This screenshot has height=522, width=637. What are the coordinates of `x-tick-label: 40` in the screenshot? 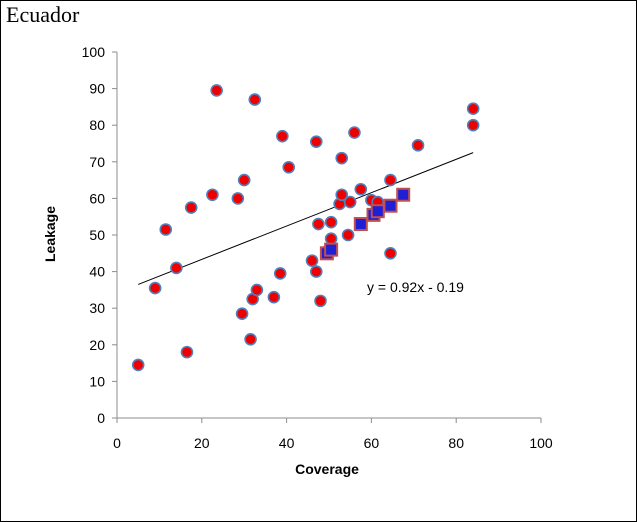 It's located at (287, 443).